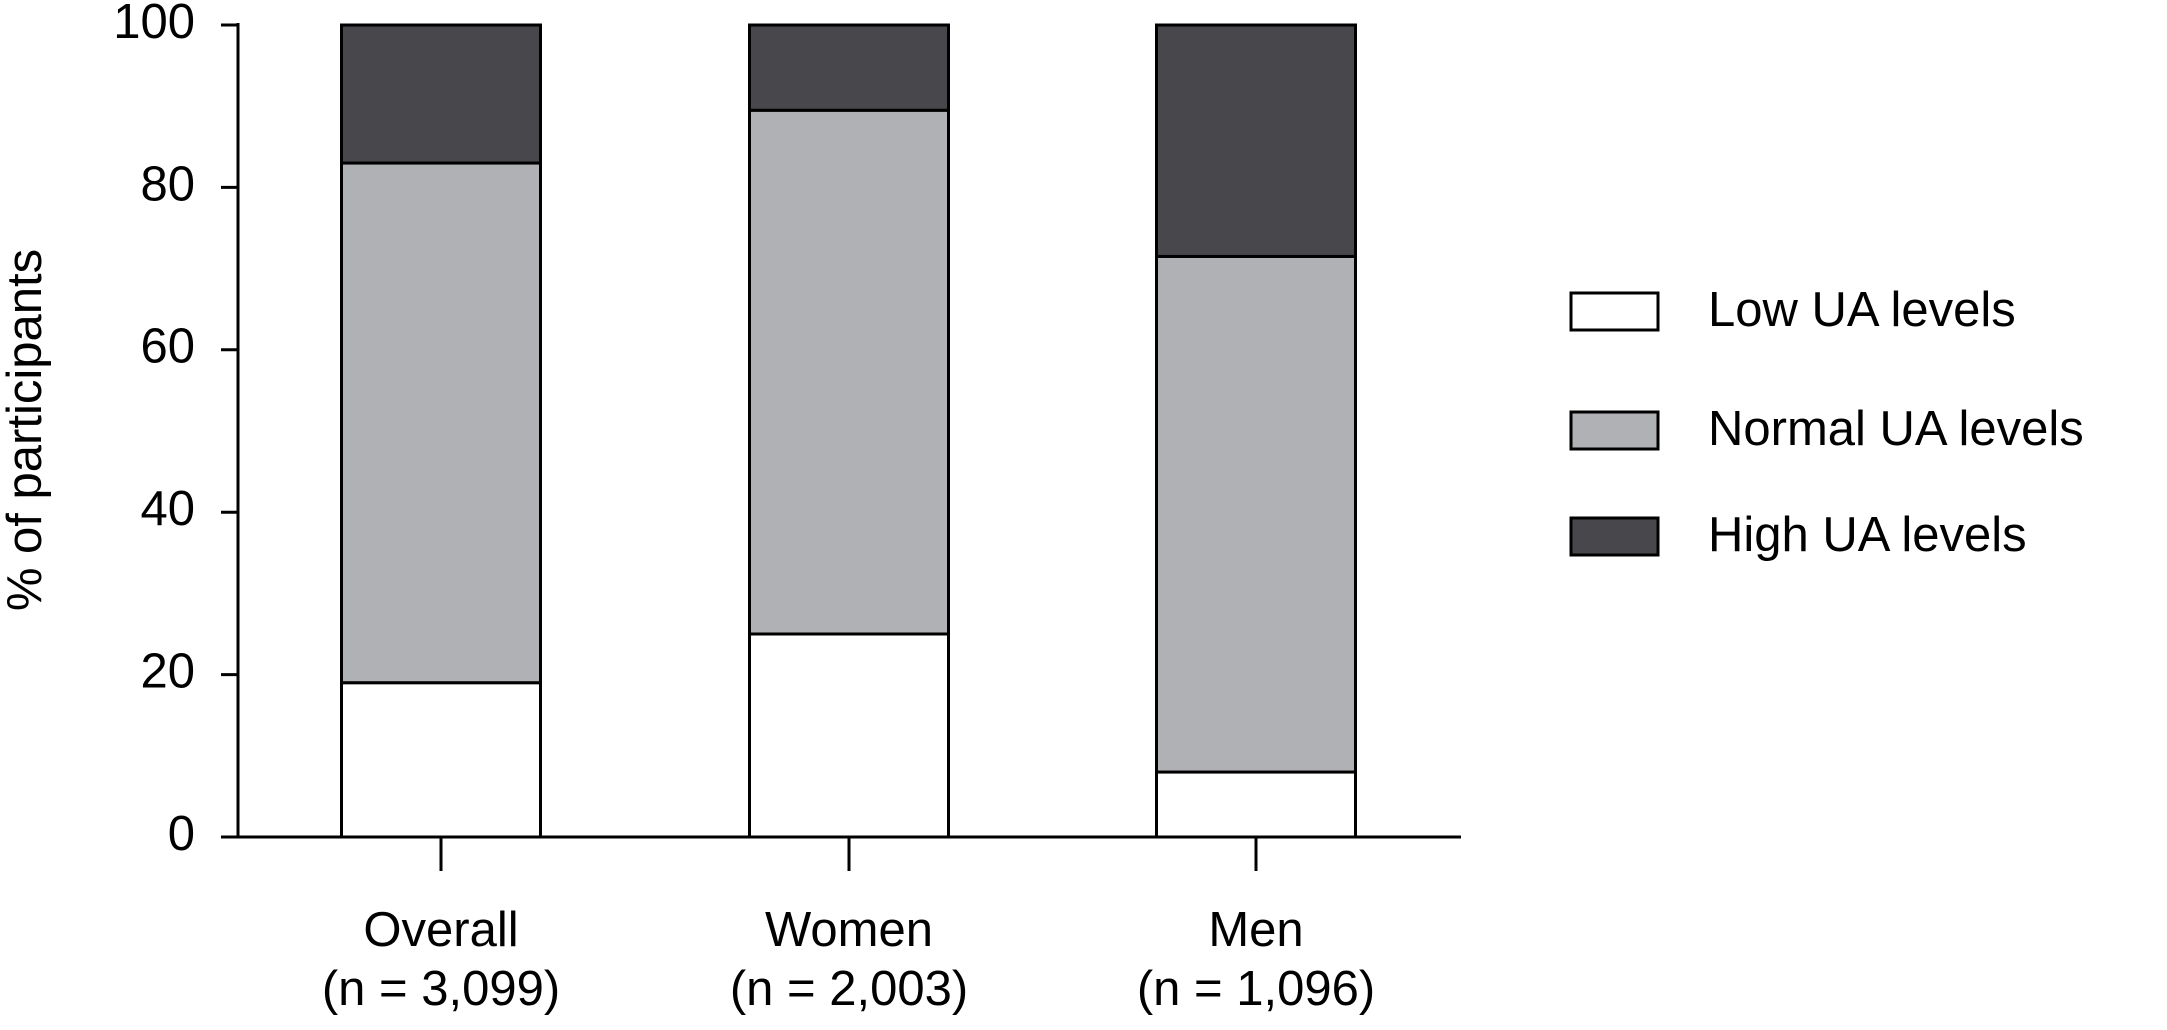 This screenshot has height=1030, width=2167. Describe the element at coordinates (440, 930) in the screenshot. I see `x-tick-label: Overall` at that location.